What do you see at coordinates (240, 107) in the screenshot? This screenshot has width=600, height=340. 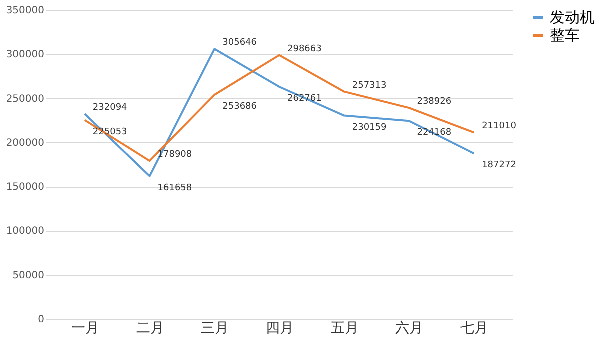 I see `data-label: 253686` at bounding box center [240, 107].